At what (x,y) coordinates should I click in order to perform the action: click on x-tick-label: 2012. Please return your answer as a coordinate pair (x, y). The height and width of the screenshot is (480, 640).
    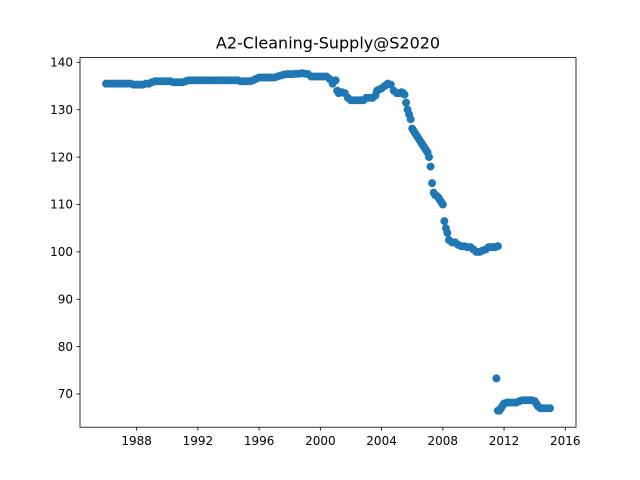
    Looking at the image, I should click on (504, 441).